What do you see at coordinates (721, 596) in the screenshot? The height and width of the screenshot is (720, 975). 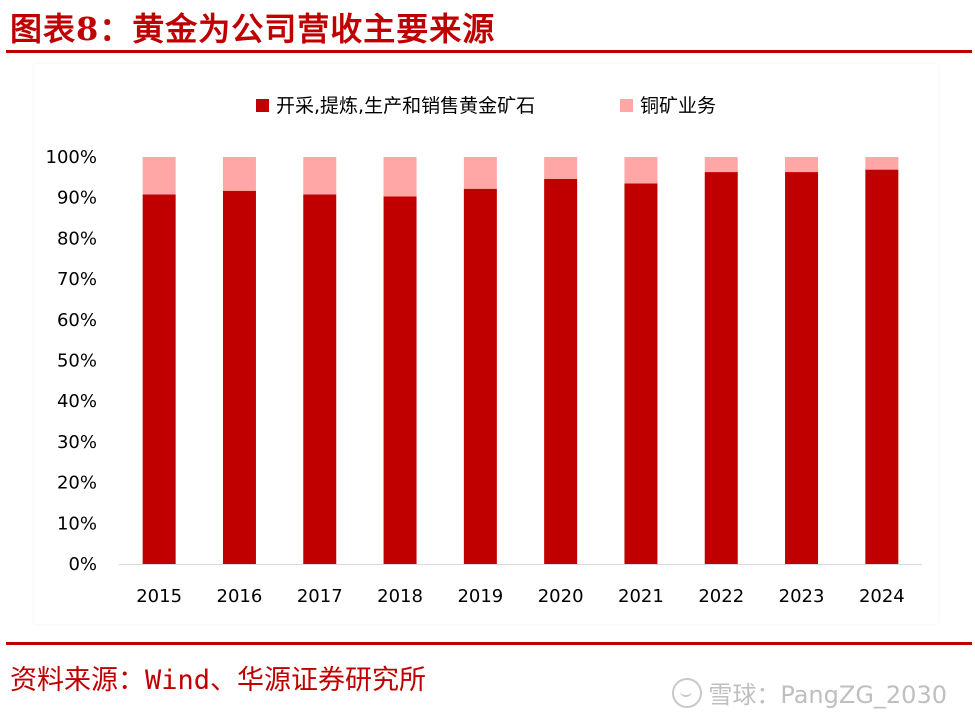 I see `x-tick-label: 2022` at bounding box center [721, 596].